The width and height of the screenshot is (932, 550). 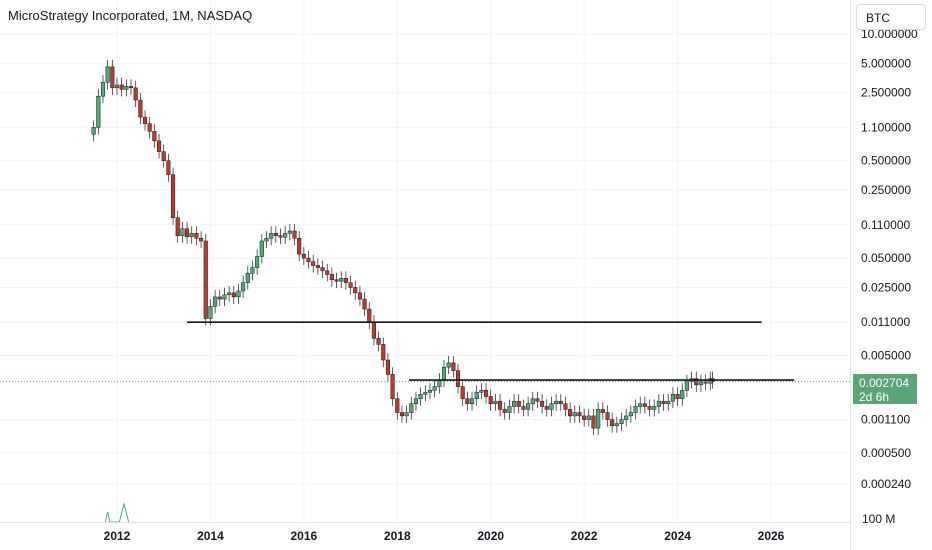 What do you see at coordinates (886, 161) in the screenshot?
I see `y-tick-label: 0.500000` at bounding box center [886, 161].